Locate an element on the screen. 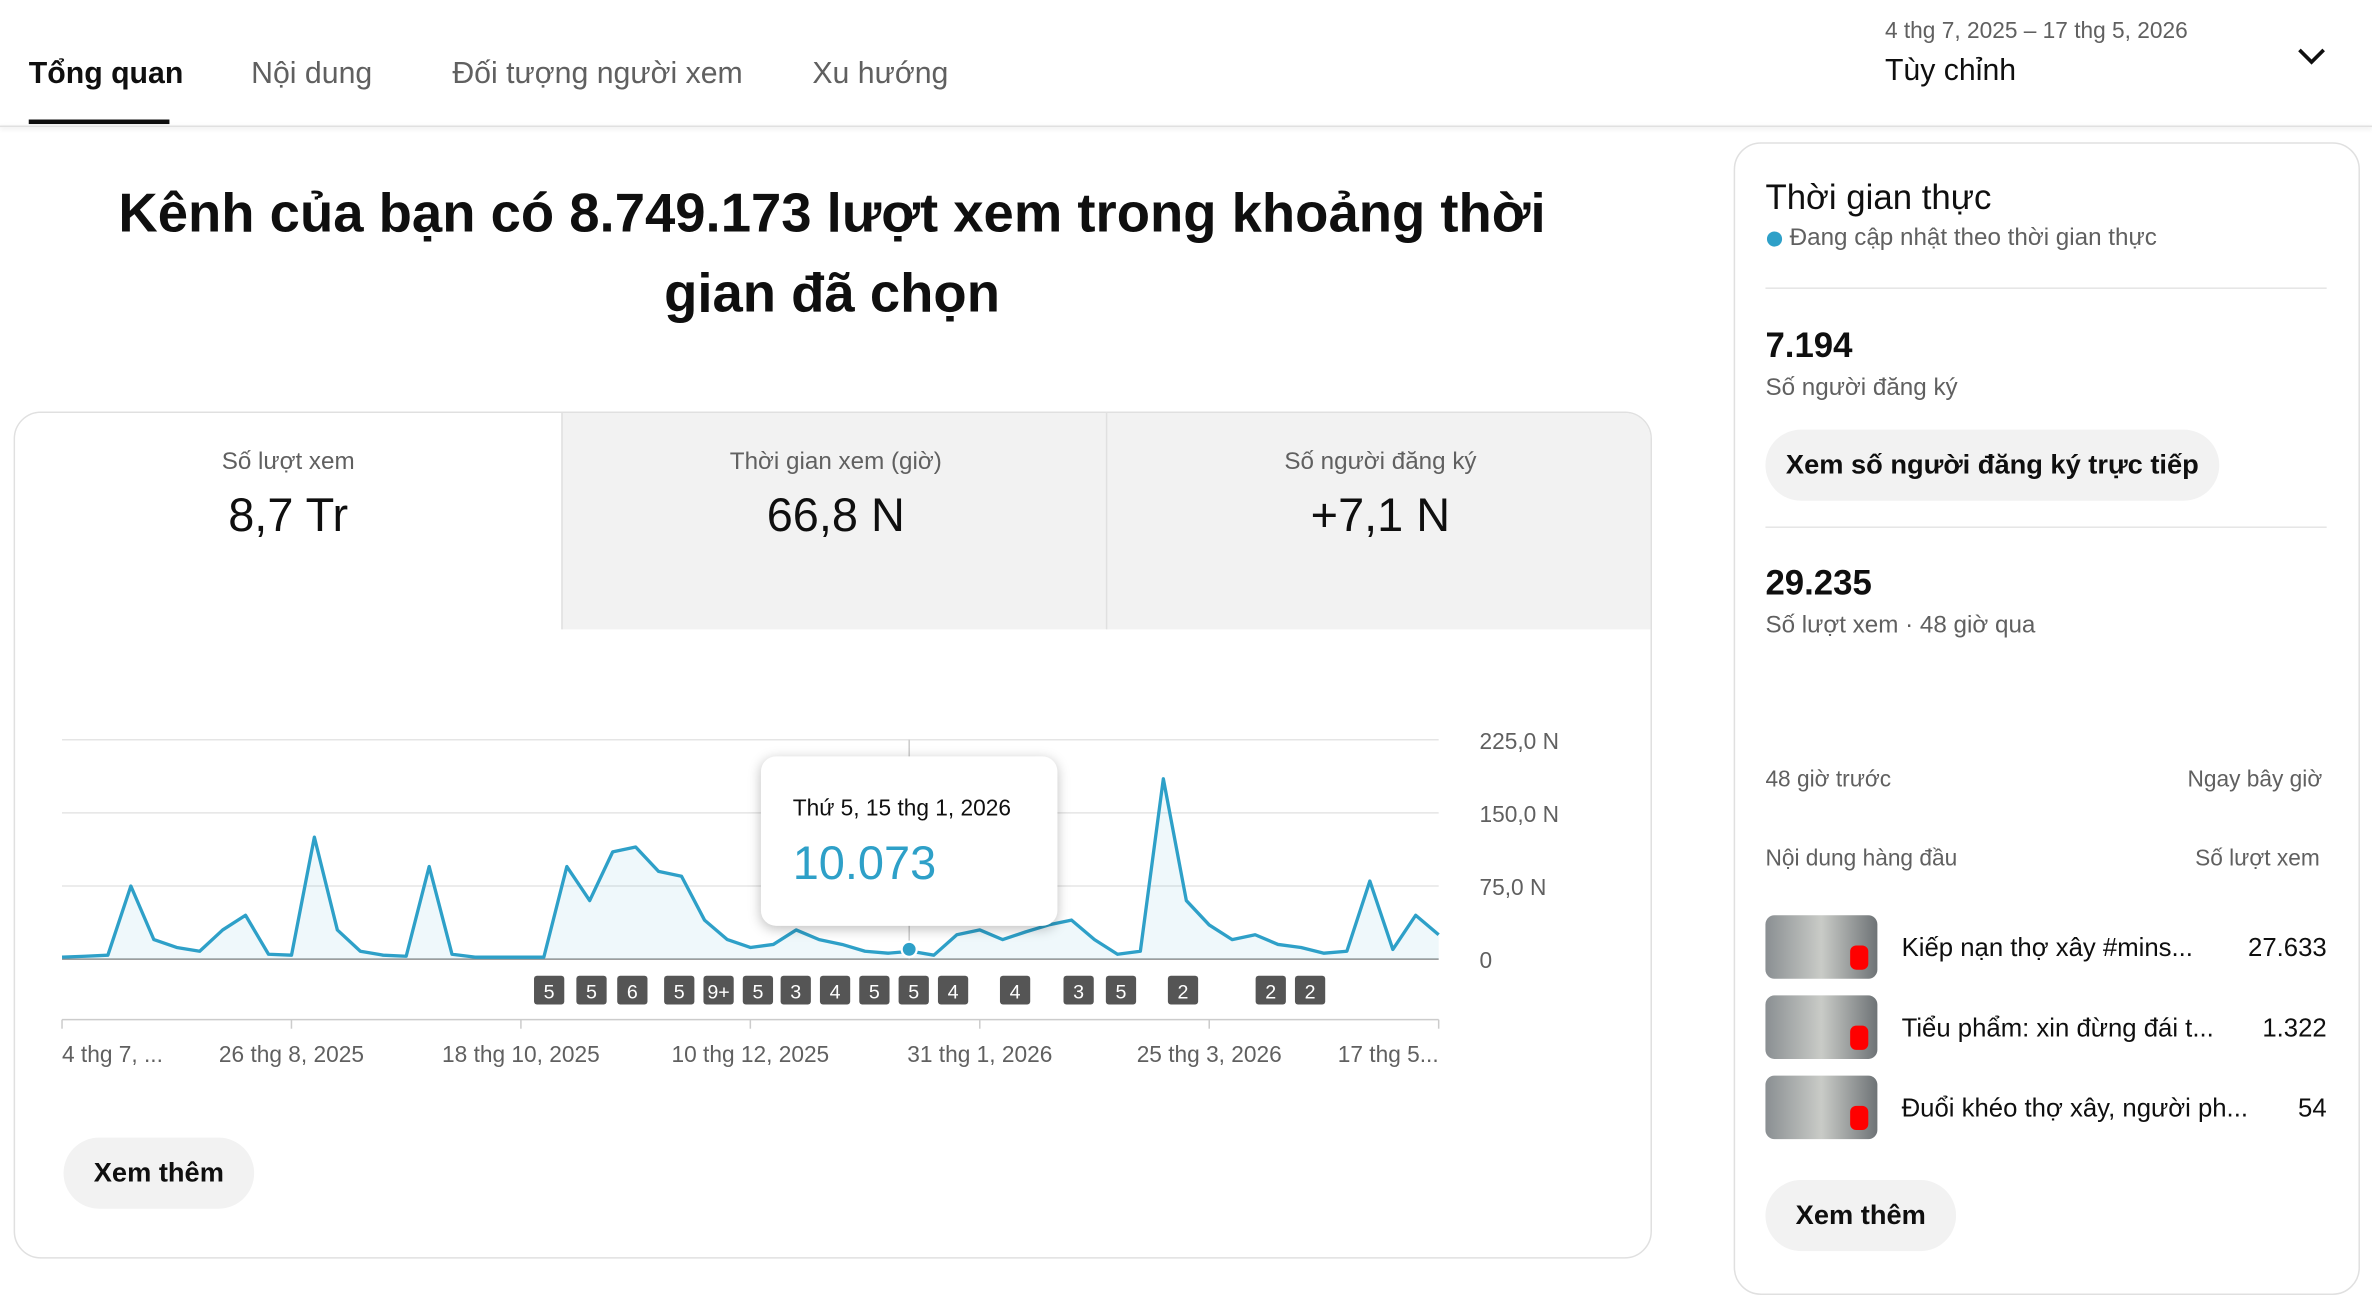  metric-tab: Số người đăng ký +7,1 N is located at coordinates (1378, 521).